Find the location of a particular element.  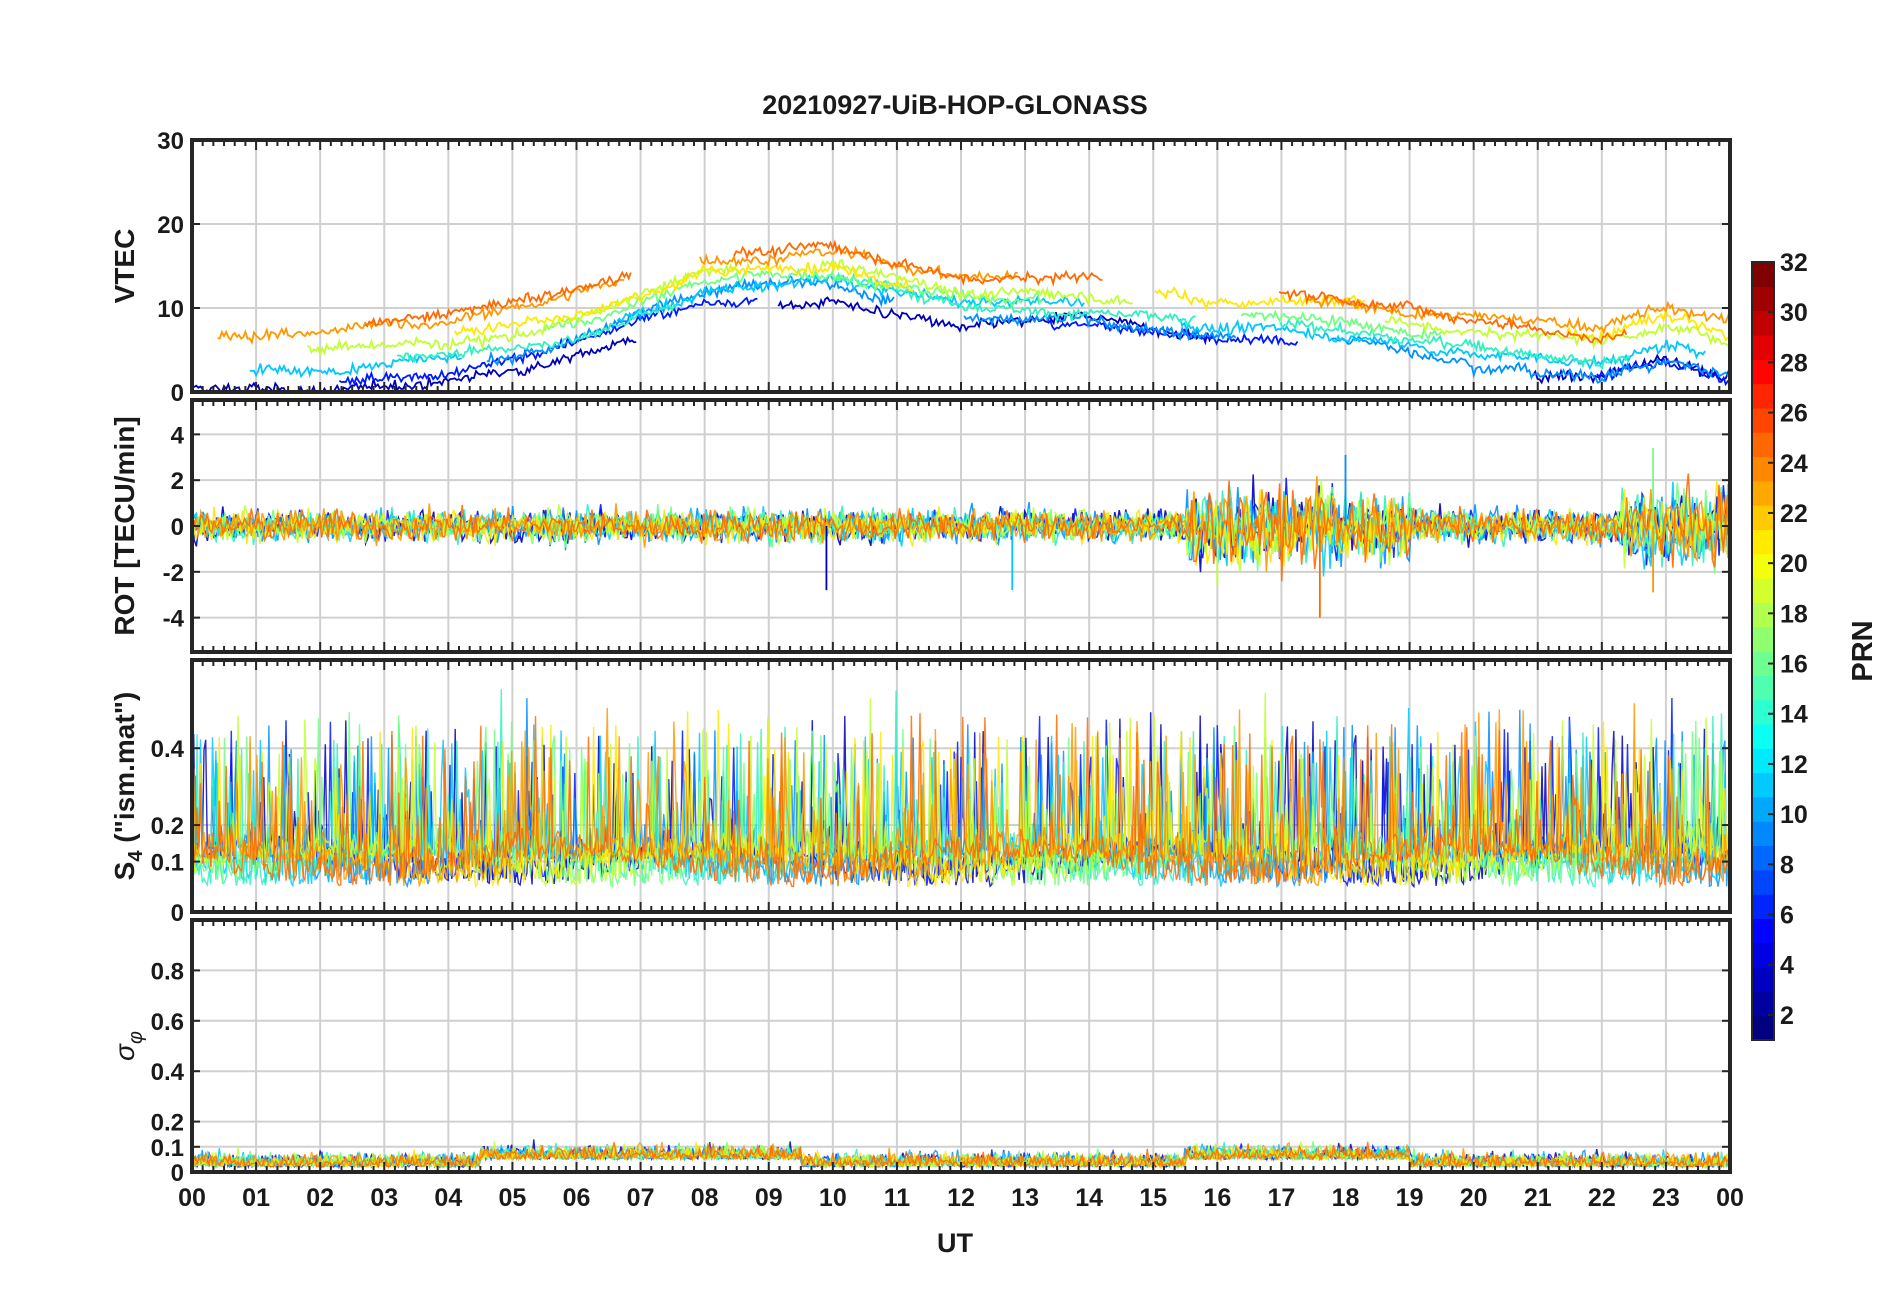

s4-traces is located at coordinates (961, 789).